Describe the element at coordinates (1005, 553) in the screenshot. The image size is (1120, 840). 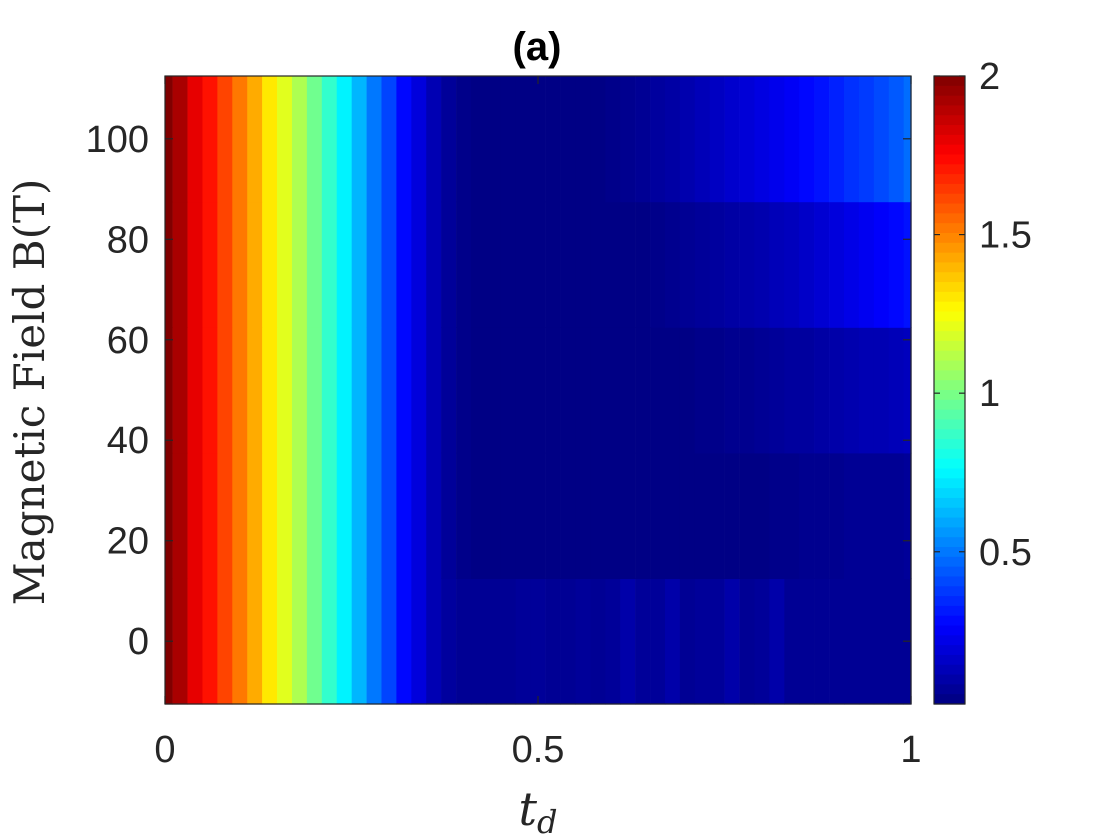
I see `colorbar-tick-label: 0.5` at that location.